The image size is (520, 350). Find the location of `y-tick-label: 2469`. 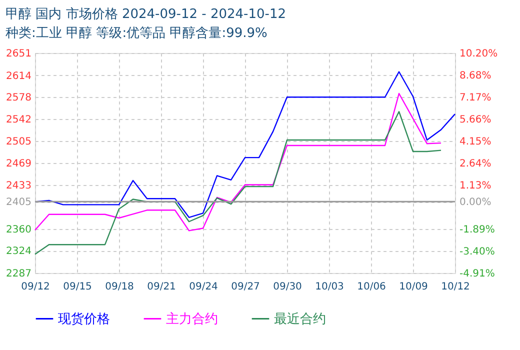

y-tick-label: 2469 is located at coordinates (19, 164).